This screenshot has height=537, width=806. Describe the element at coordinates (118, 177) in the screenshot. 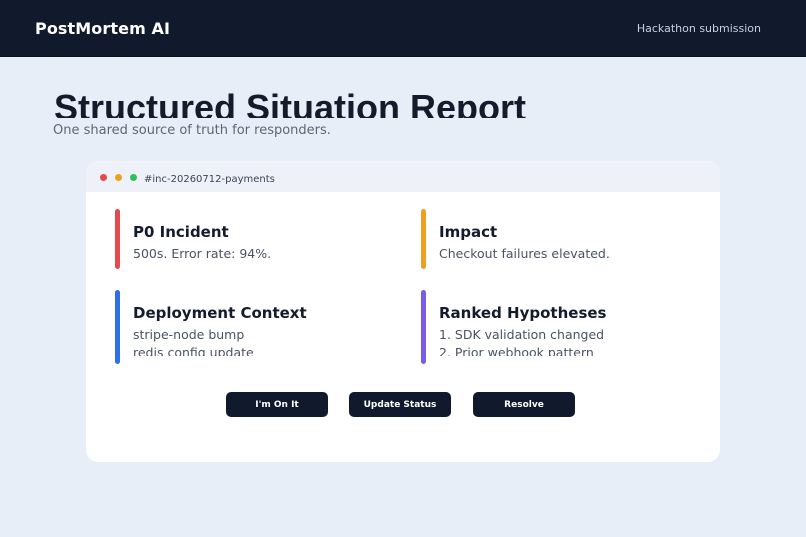

I see `window-minimize-dot-icon` at that location.